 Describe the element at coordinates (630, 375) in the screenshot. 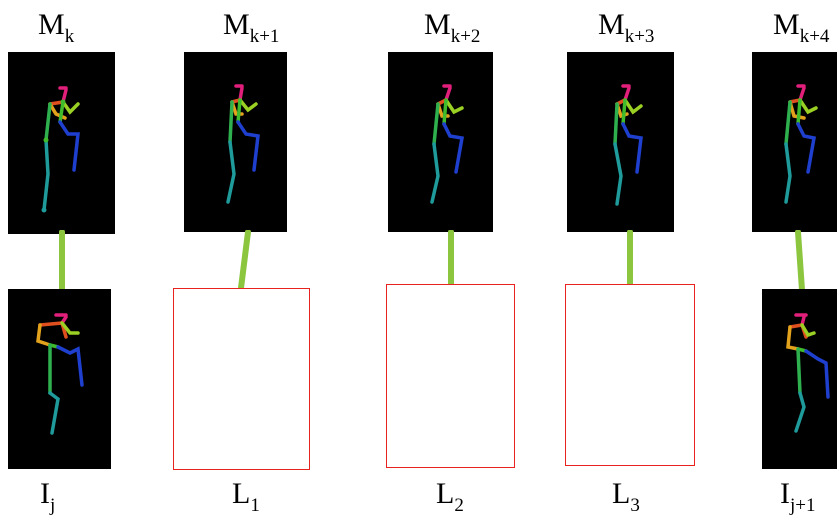

I see `placeholder-frame-l3` at that location.